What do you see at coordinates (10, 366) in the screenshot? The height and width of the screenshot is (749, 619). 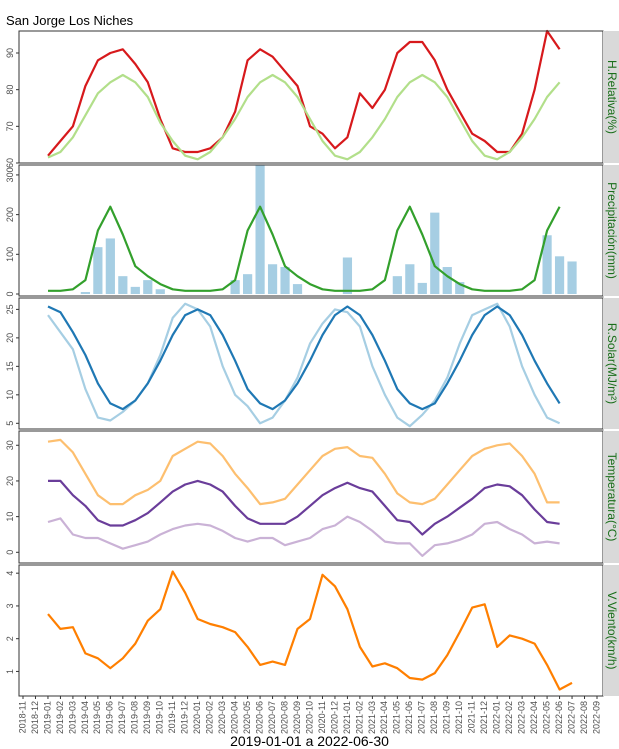 I see `y-tick-label: 15` at bounding box center [10, 366].